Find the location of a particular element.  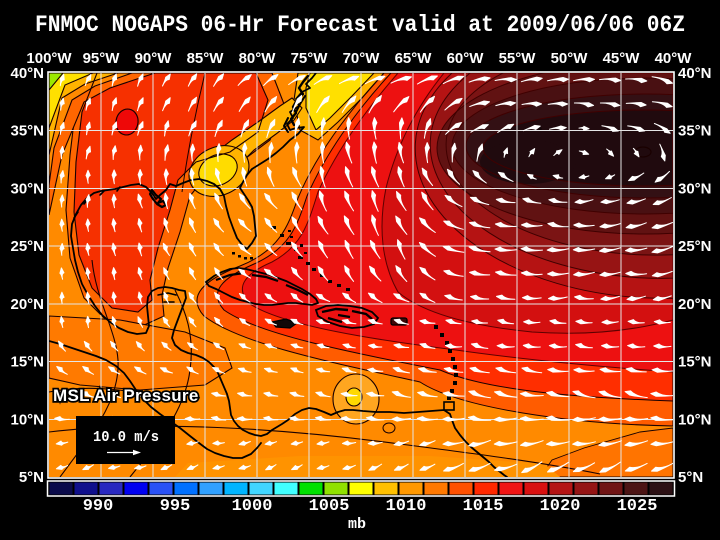

svg-text: 45°W is located at coordinates (622, 58).